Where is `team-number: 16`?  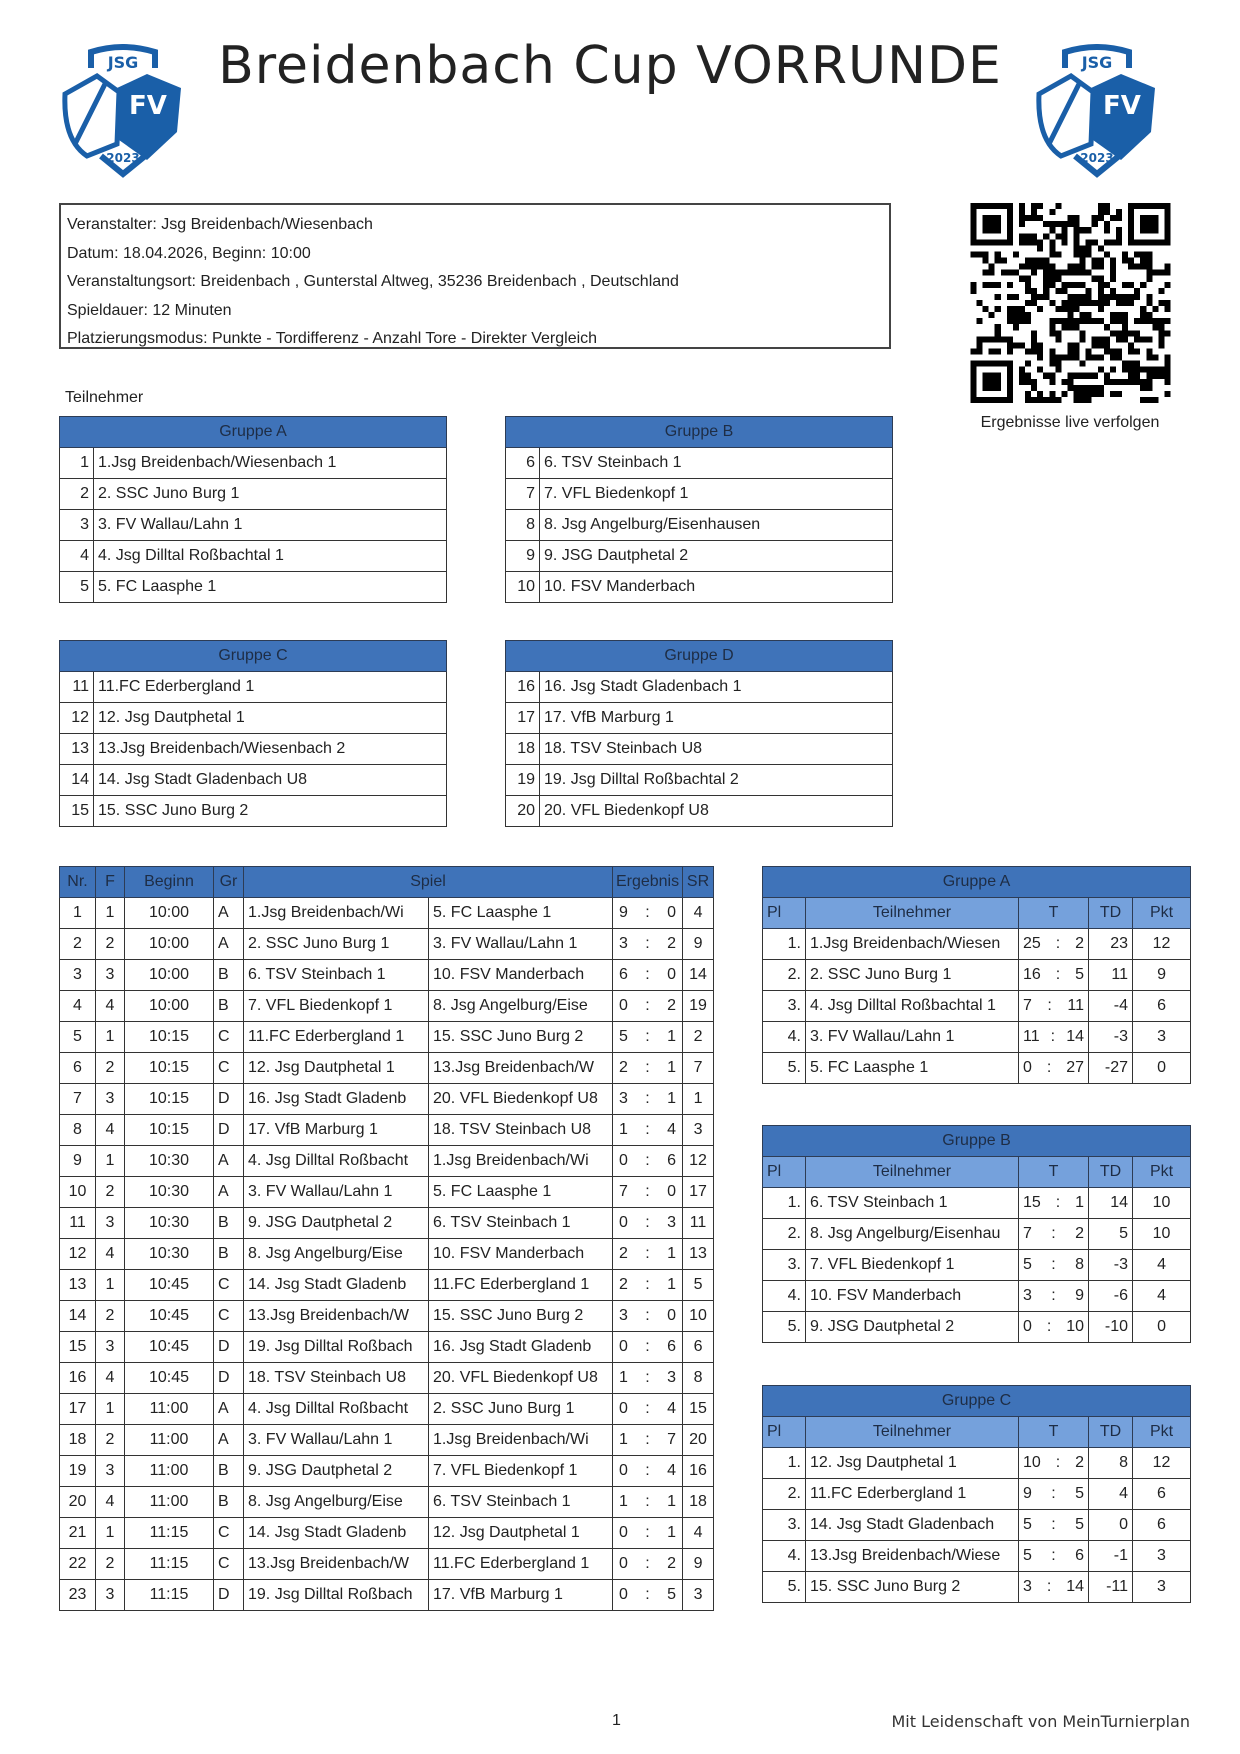
team-number: 16 is located at coordinates (522, 687).